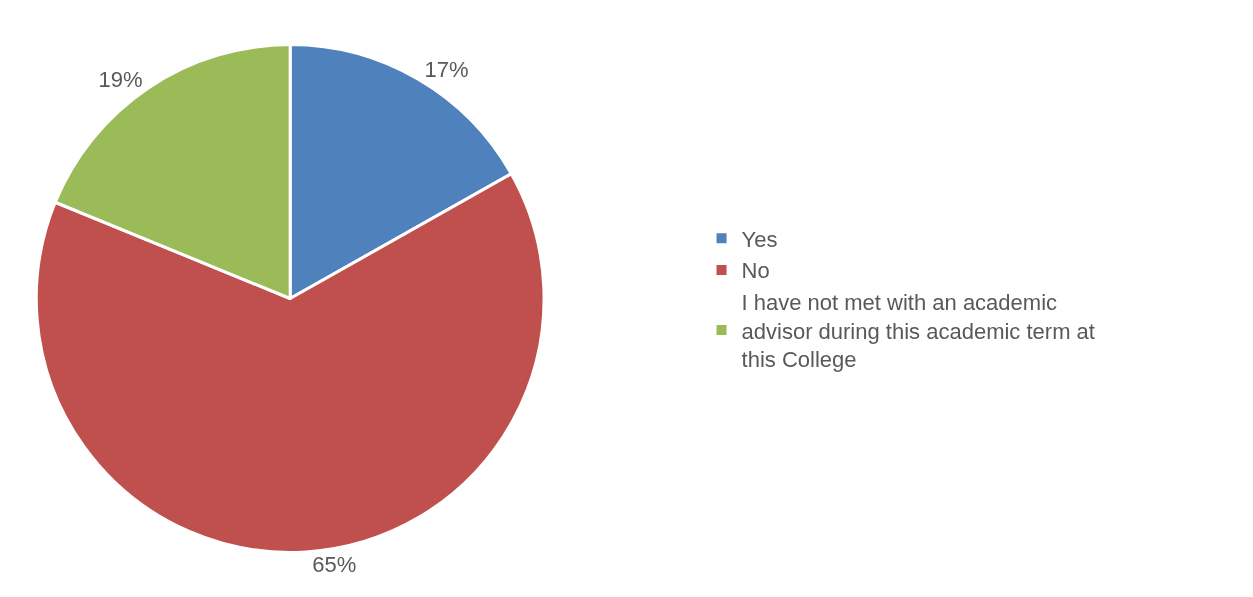 Image resolution: width=1253 pixels, height=597 pixels. What do you see at coordinates (918, 331) in the screenshot?
I see `legend-label: I have not met with an academic advisor during this academic term at this College` at bounding box center [918, 331].